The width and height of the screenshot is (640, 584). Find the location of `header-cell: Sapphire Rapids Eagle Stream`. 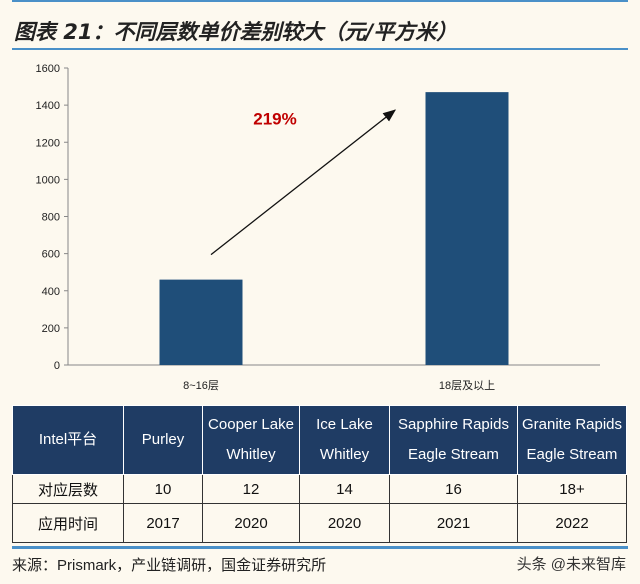

header-cell: Sapphire Rapids Eagle Stream is located at coordinates (453, 440).